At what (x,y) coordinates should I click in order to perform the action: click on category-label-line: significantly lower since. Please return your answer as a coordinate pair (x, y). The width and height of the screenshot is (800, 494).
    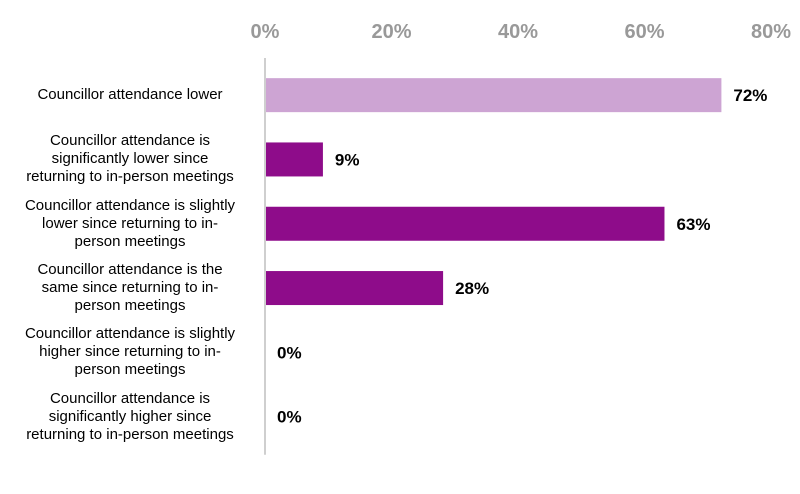
    Looking at the image, I should click on (130, 159).